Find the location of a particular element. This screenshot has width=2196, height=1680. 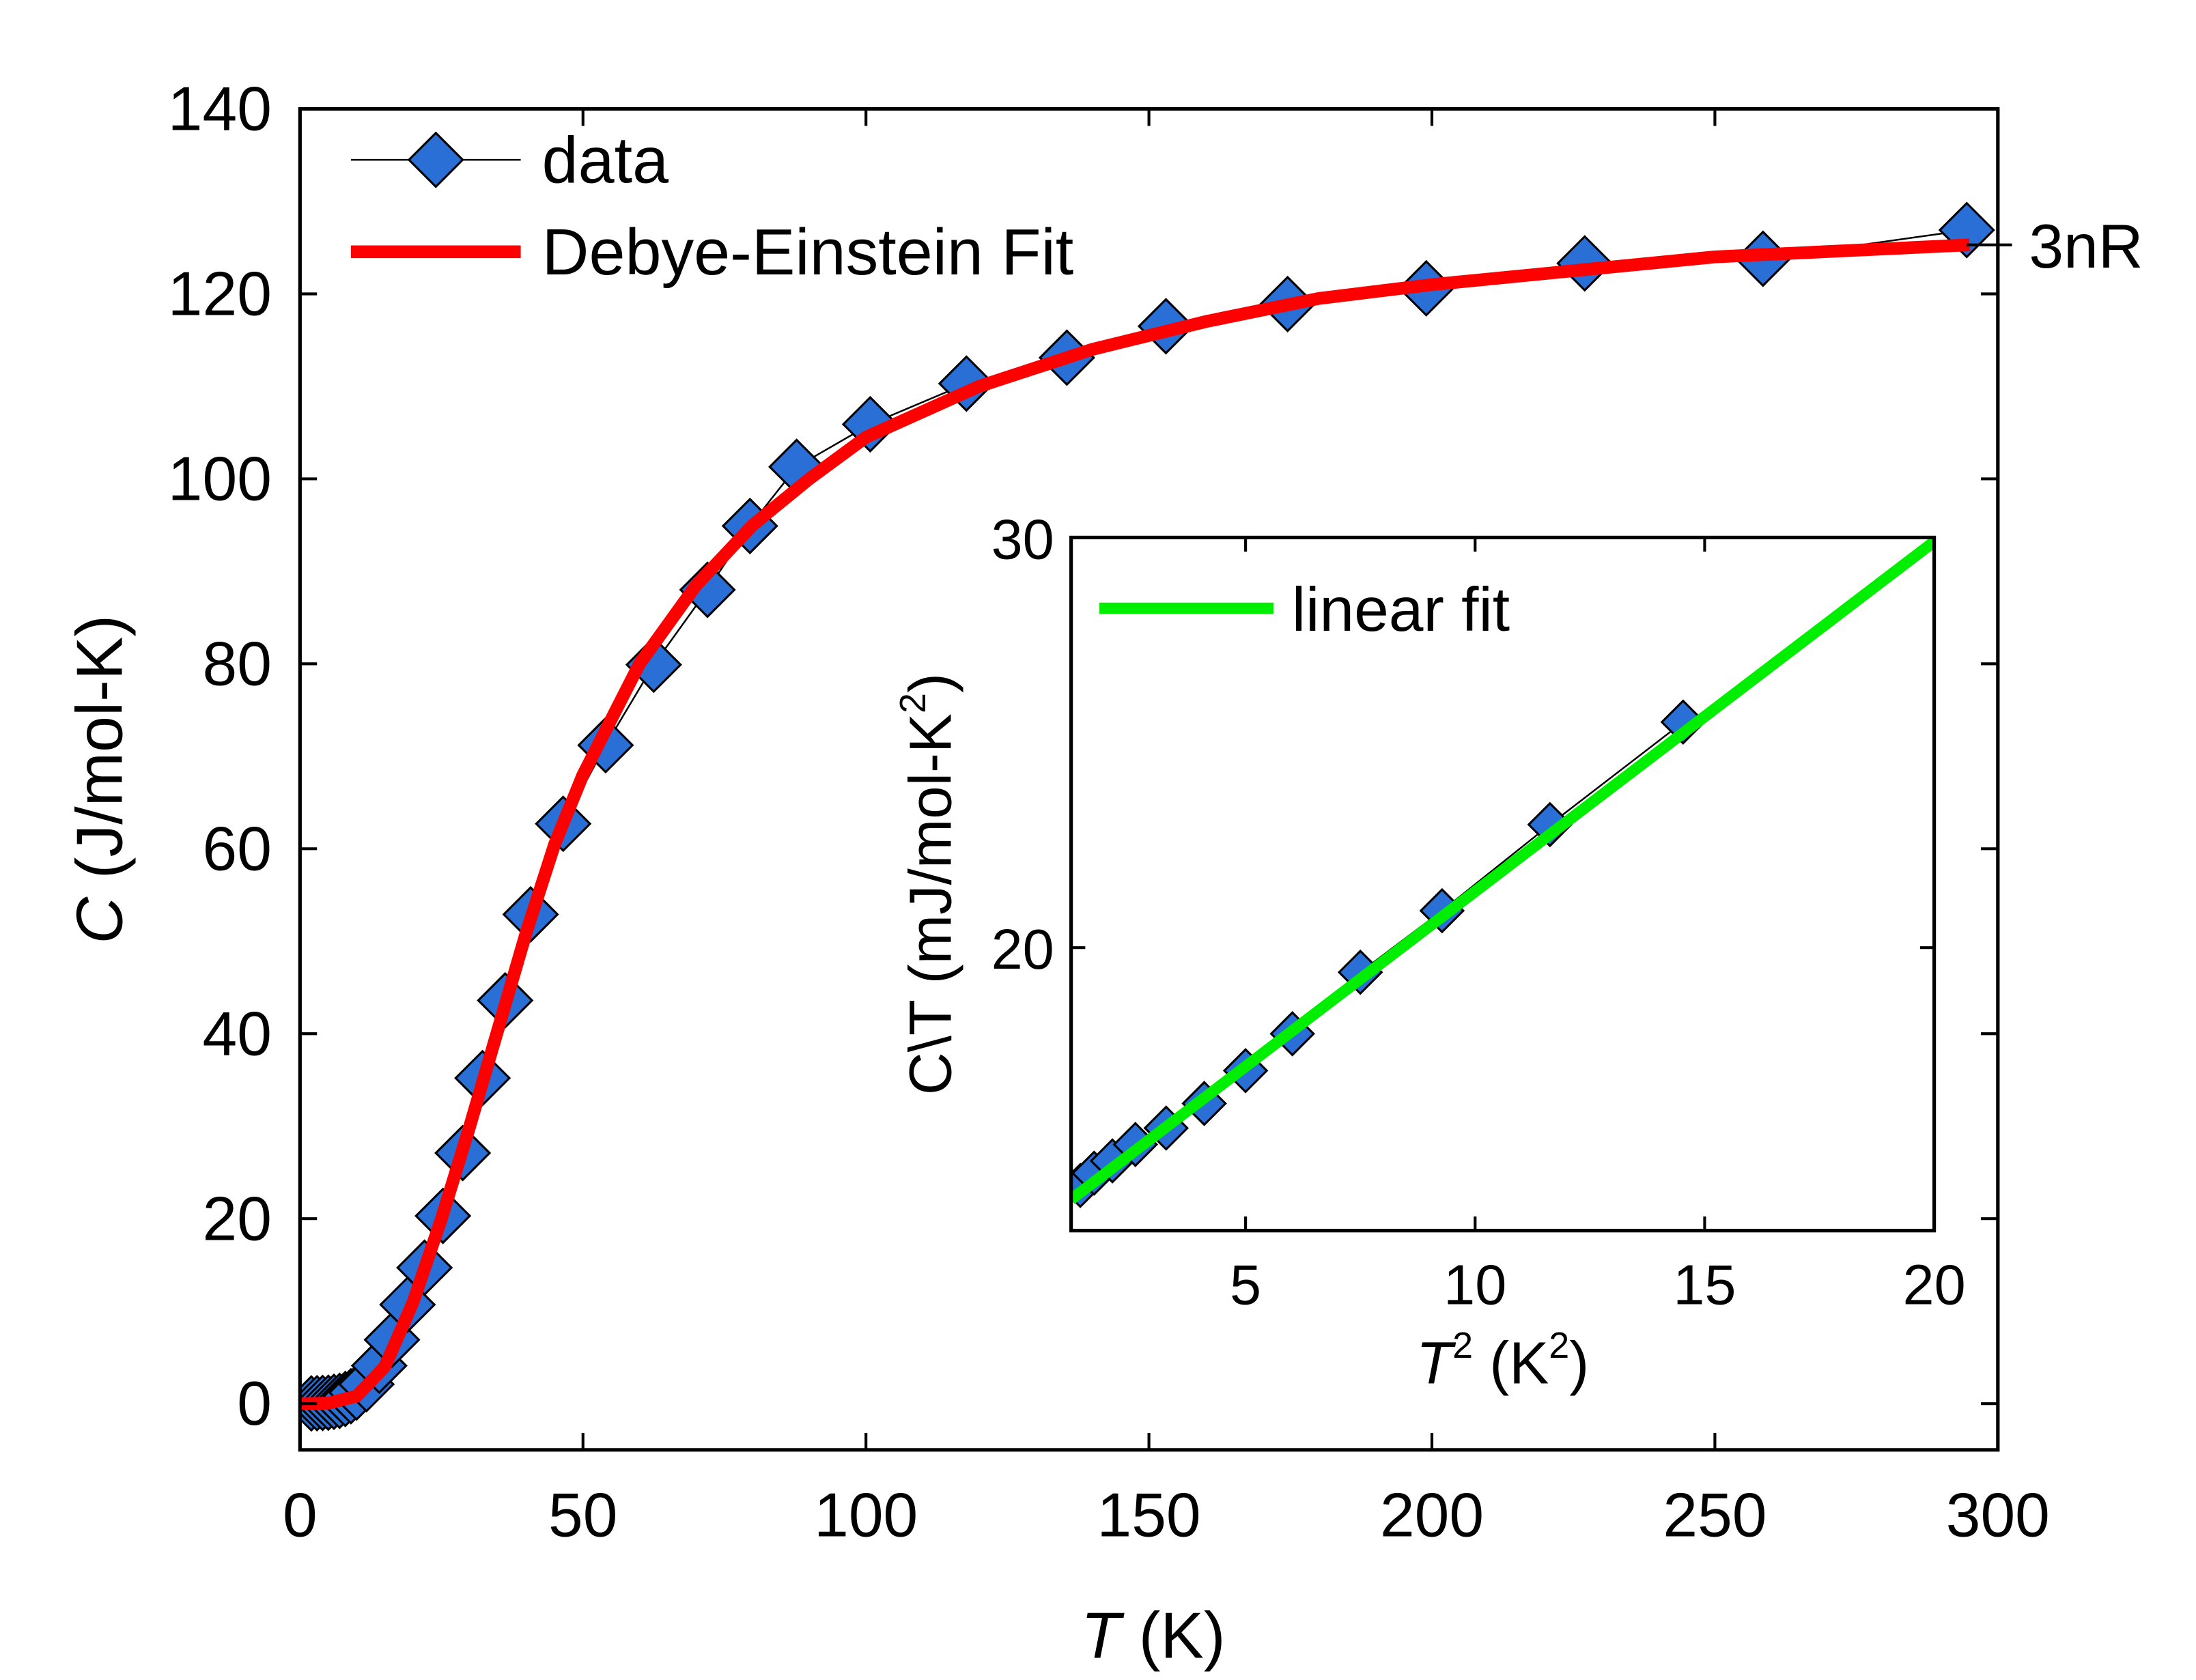

y-label-var: C is located at coordinates (100, 920).